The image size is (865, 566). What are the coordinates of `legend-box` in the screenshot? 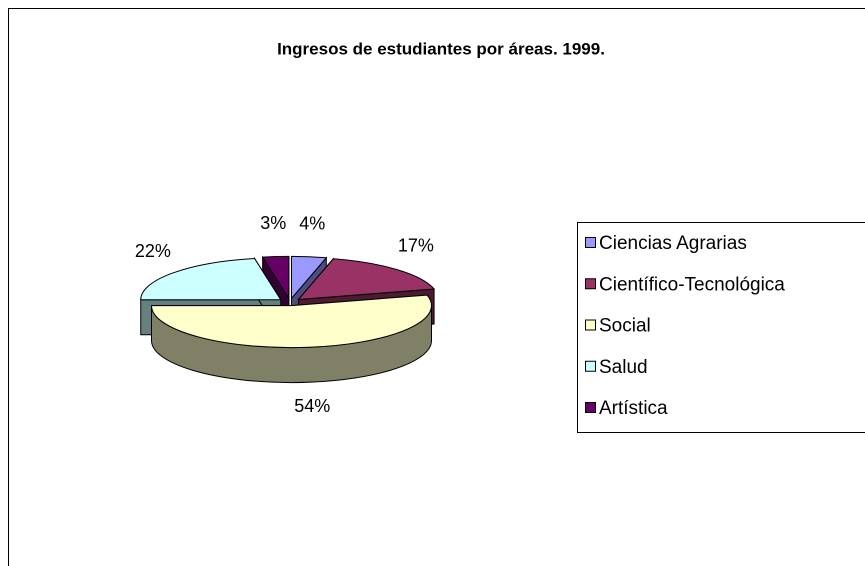 It's located at (721, 327).